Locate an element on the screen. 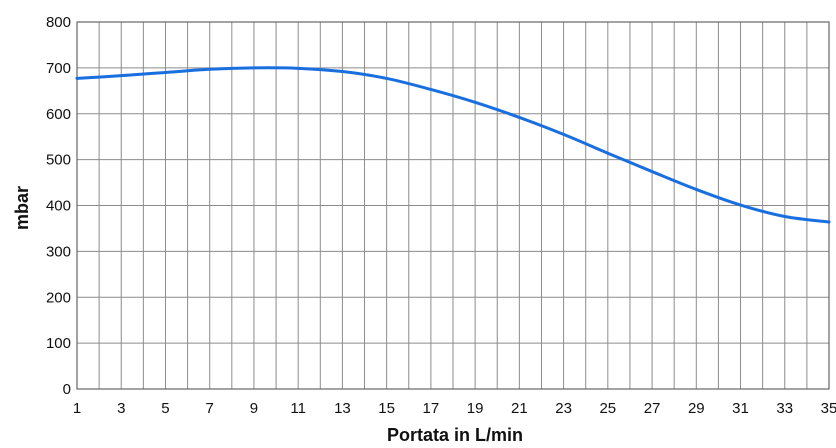 The image size is (836, 448). y-tick-label: 700 is located at coordinates (58, 68).